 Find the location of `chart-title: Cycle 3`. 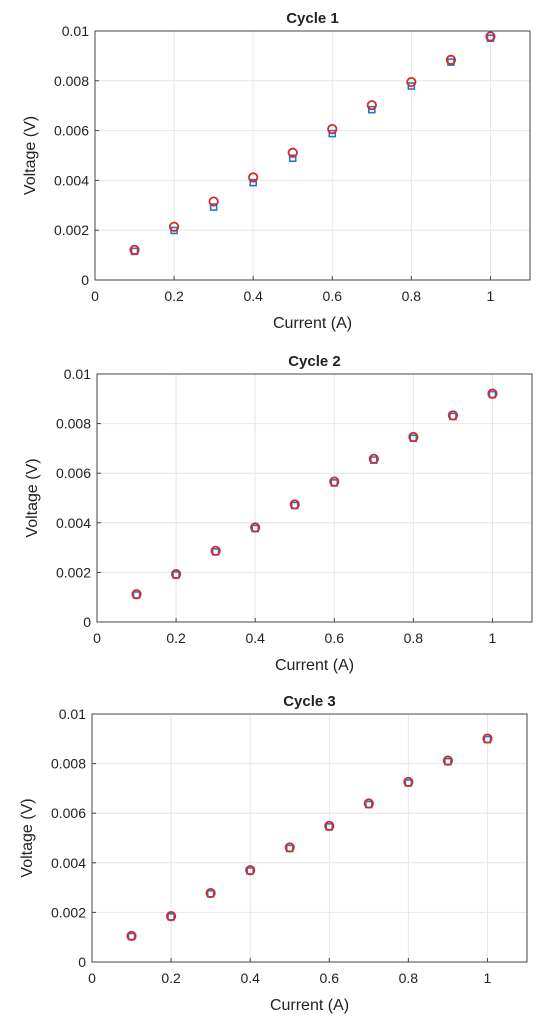

chart-title: Cycle 3 is located at coordinates (309, 701).